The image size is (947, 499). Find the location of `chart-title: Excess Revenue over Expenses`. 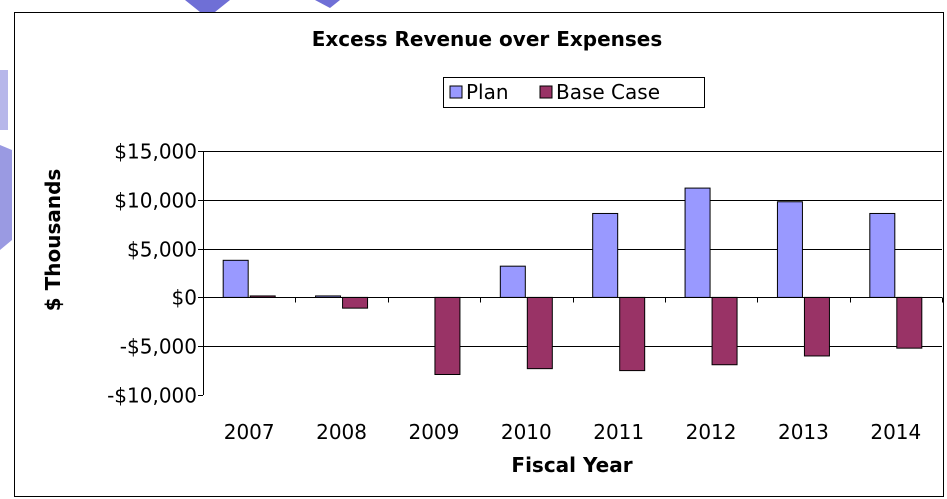

chart-title: Excess Revenue over Expenses is located at coordinates (487, 39).